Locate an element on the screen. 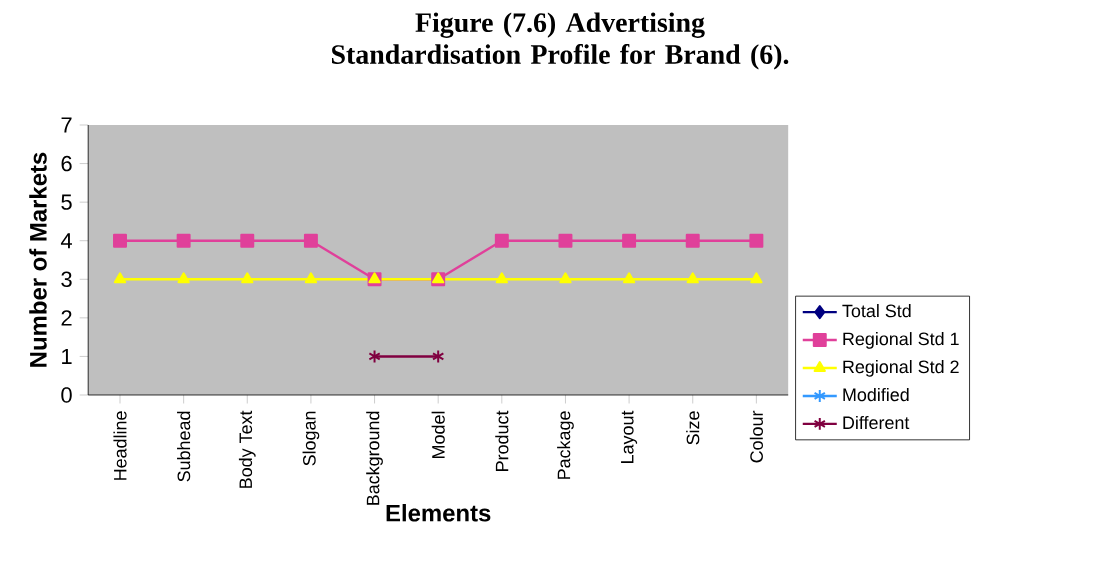 Image resolution: width=1101 pixels, height=577 pixels. x-tick-label: Size is located at coordinates (693, 428).